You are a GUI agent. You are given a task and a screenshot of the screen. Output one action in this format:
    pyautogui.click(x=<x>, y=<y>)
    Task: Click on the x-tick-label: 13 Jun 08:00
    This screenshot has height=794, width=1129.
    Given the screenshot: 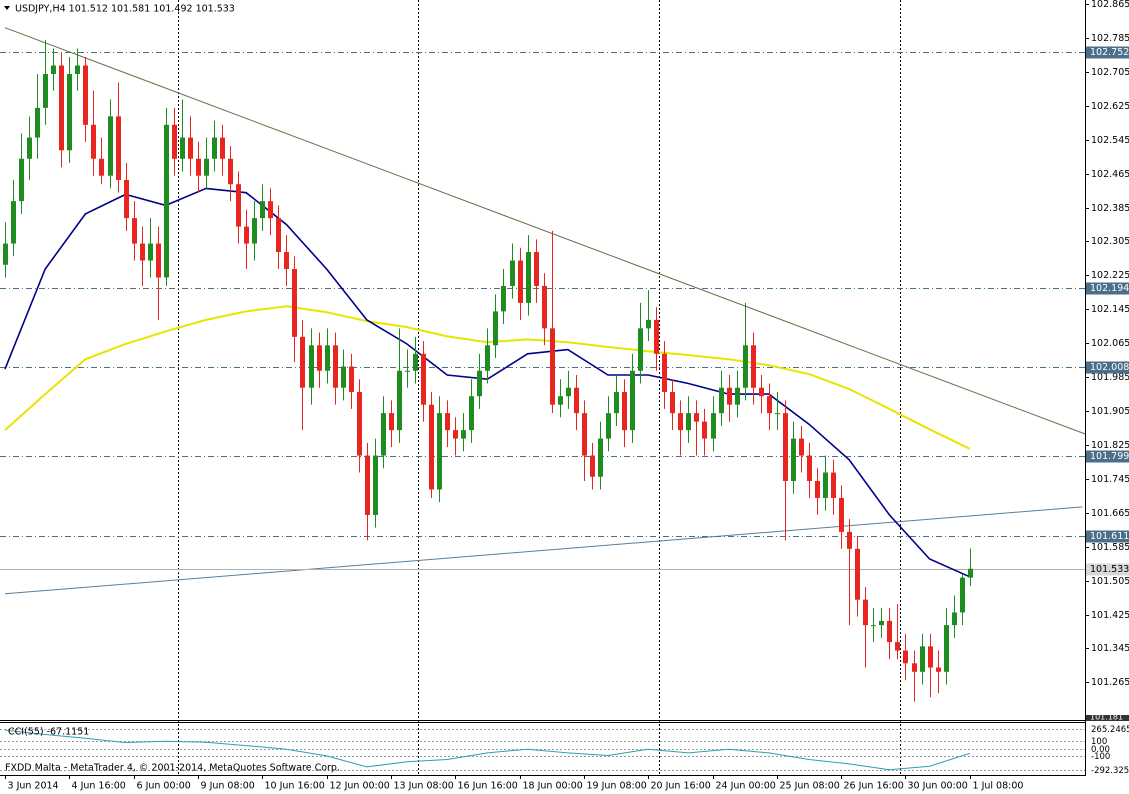 What is the action you would take?
    pyautogui.click(x=424, y=786)
    